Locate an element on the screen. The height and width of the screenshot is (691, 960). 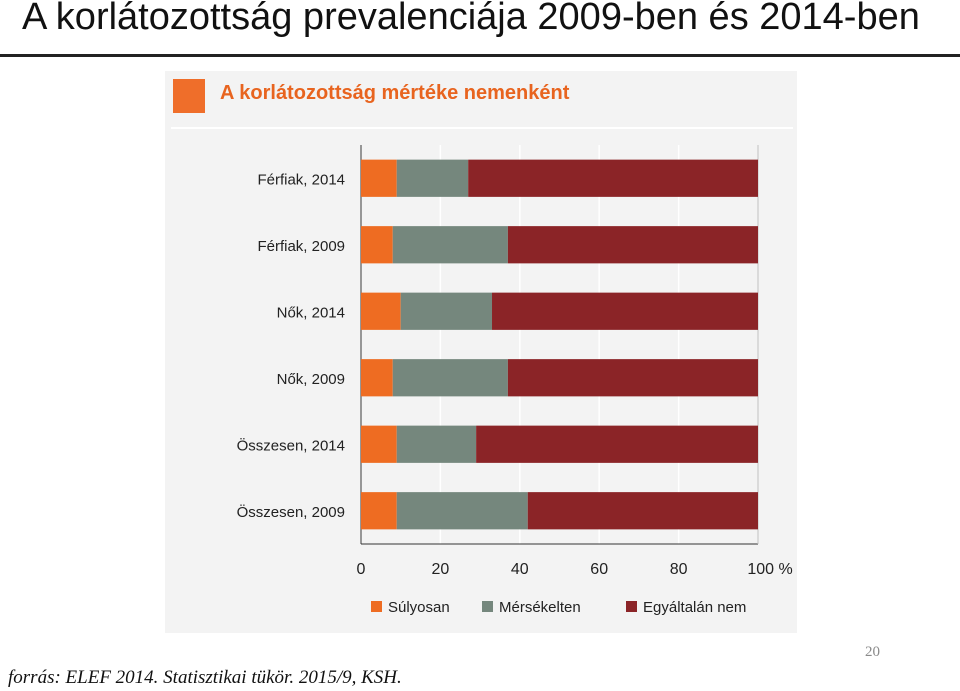
title-divider is located at coordinates (480, 55).